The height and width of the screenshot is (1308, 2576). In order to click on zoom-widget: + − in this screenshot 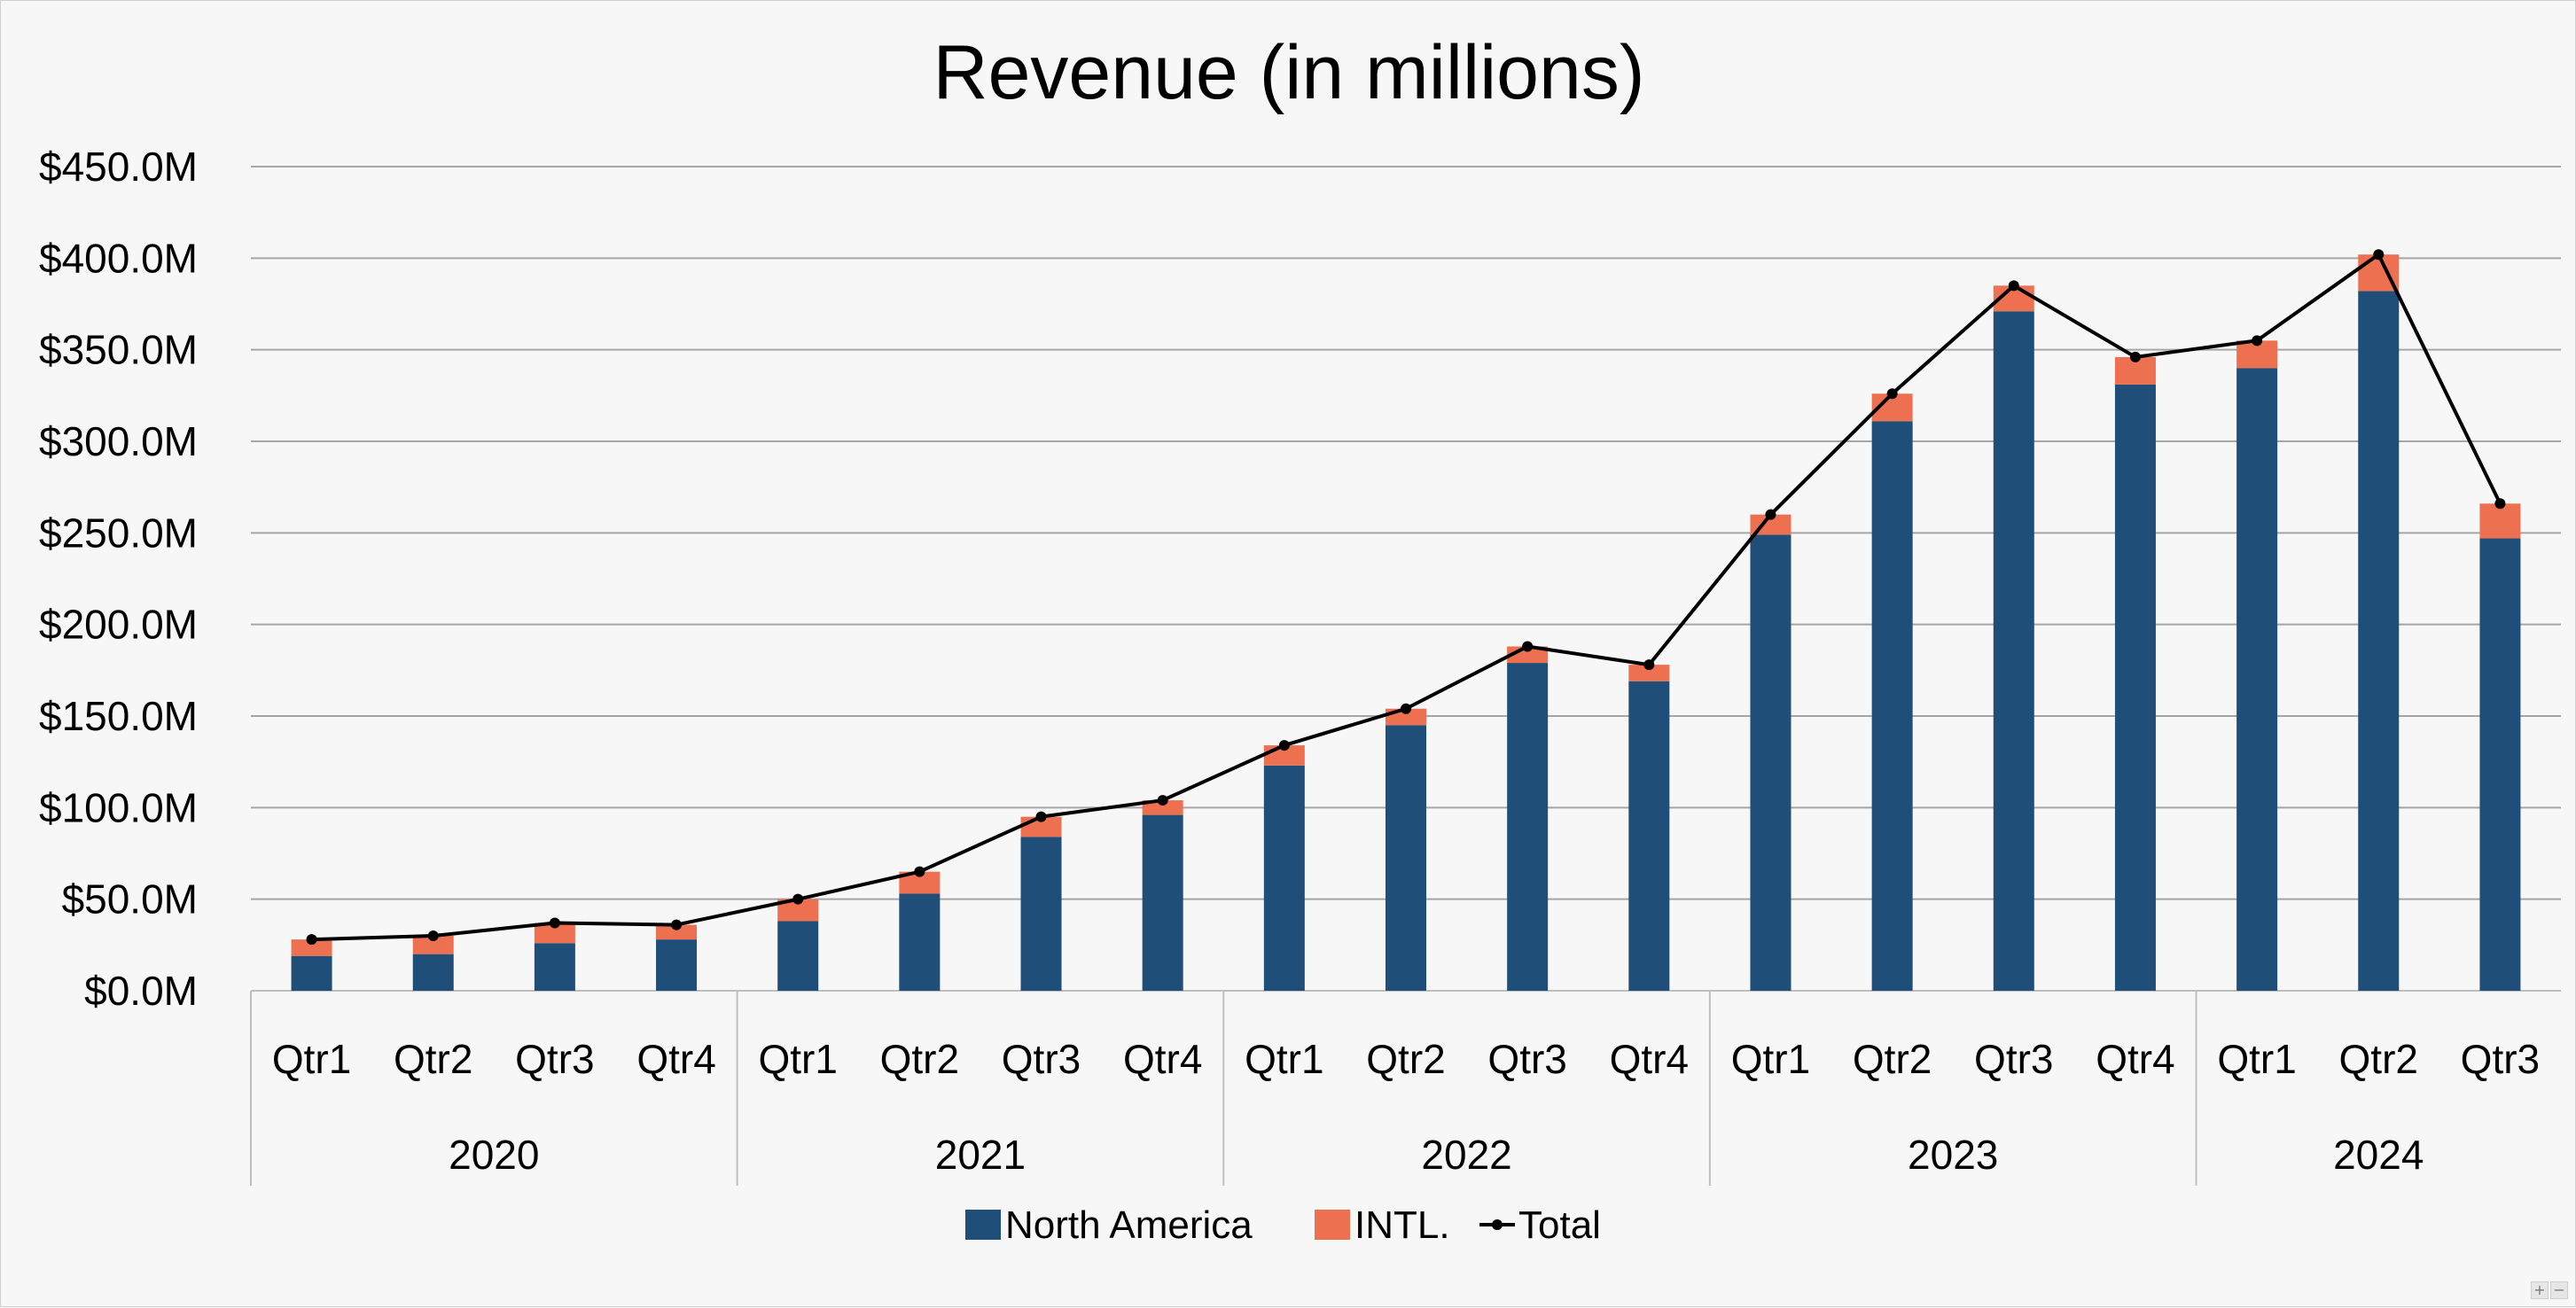, I will do `click(2549, 1290)`.